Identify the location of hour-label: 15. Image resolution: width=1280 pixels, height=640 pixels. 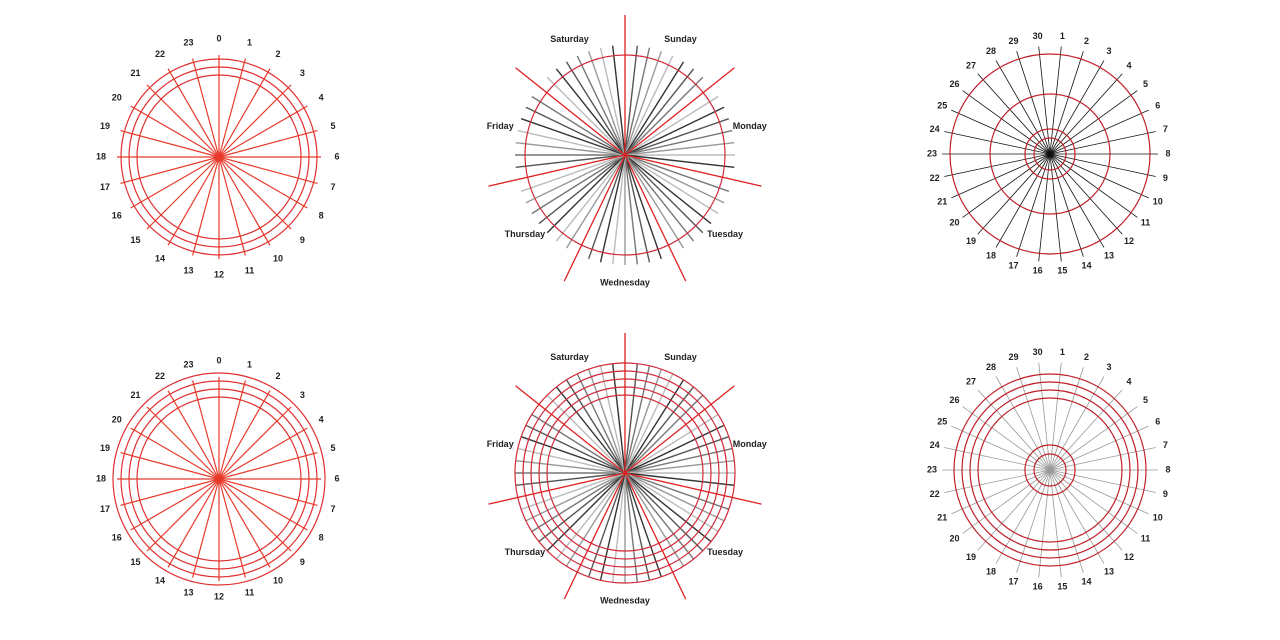
(136, 240).